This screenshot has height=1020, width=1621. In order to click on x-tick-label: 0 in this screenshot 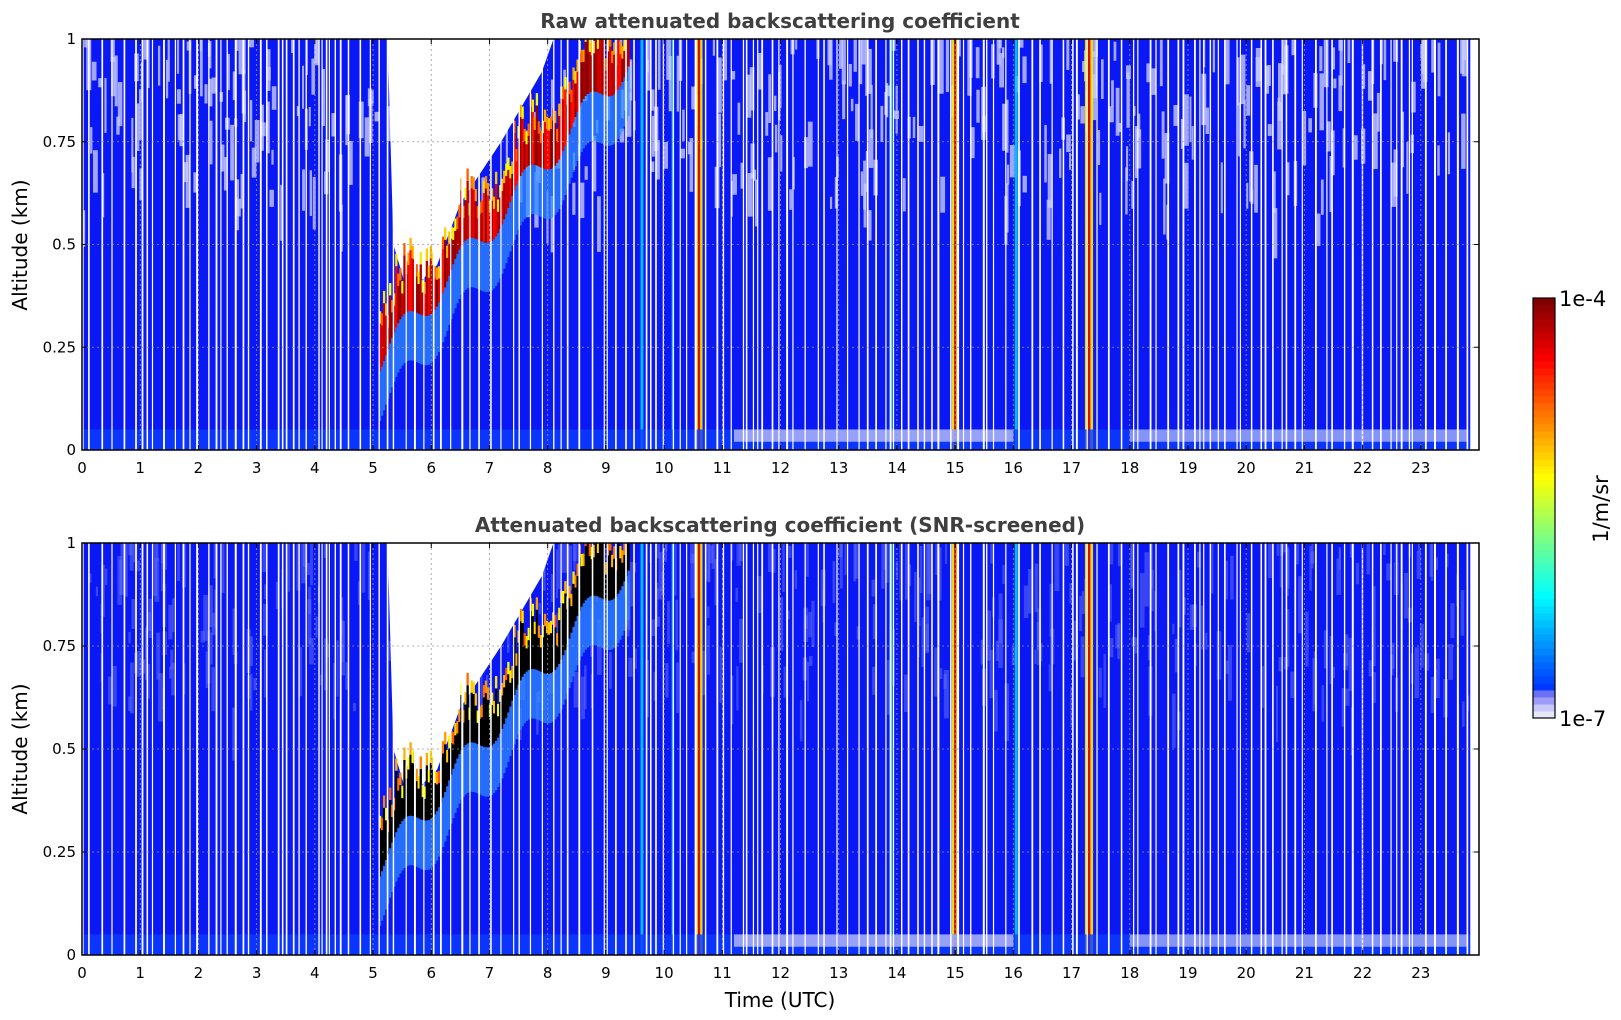, I will do `click(82, 468)`.